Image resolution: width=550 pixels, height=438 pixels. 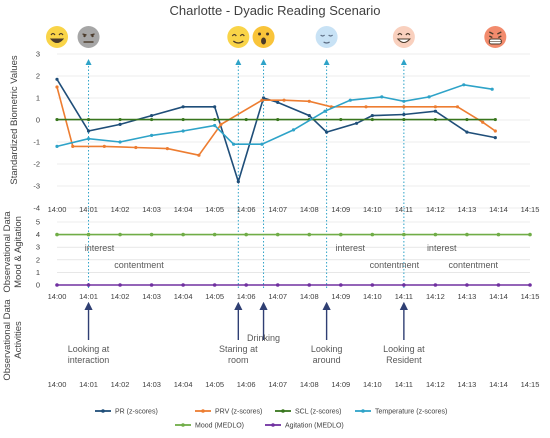 What do you see at coordinates (268, 34) in the screenshot?
I see `emoji-eye` at bounding box center [268, 34].